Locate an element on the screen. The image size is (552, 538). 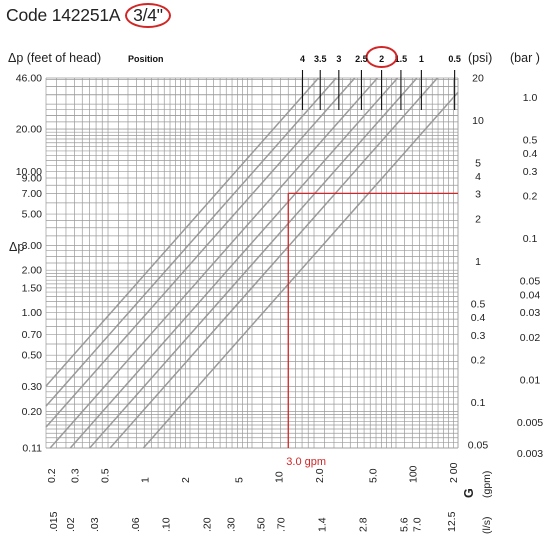
ls-tick-label: .06 is located at coordinates (136, 524).